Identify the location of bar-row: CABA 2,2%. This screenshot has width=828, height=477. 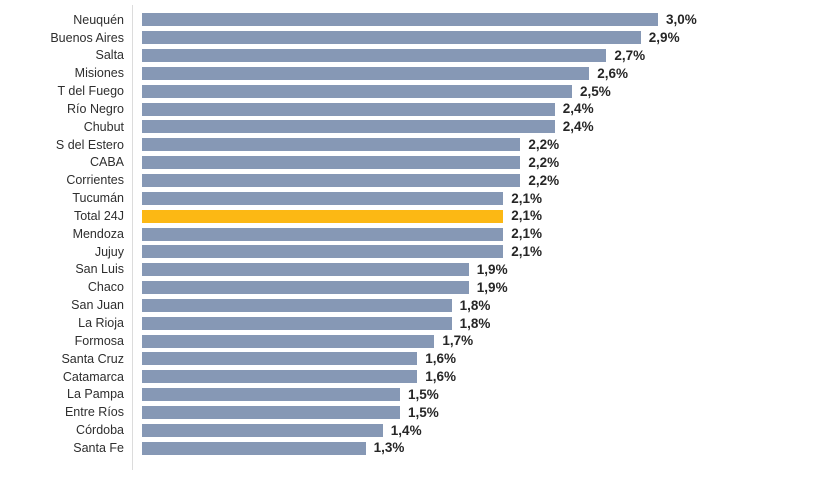
(414, 163).